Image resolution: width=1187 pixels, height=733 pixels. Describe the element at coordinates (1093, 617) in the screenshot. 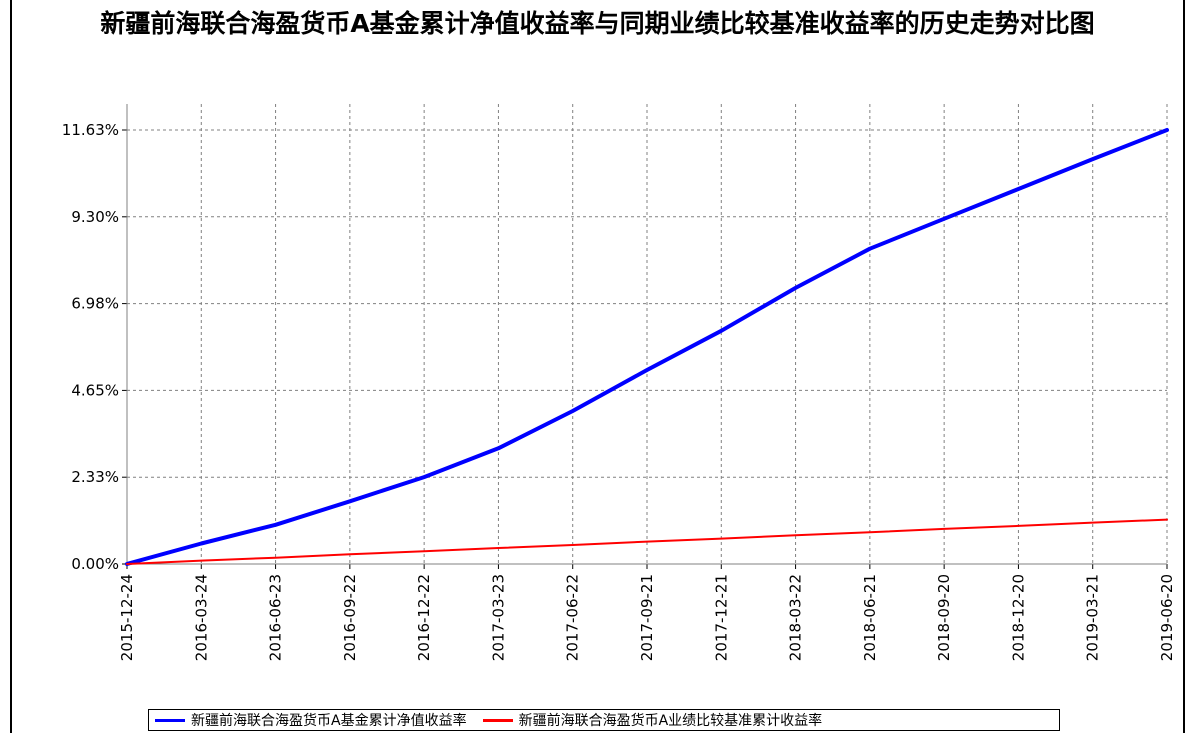

I see `x-tick-label: 2019-03-21` at that location.